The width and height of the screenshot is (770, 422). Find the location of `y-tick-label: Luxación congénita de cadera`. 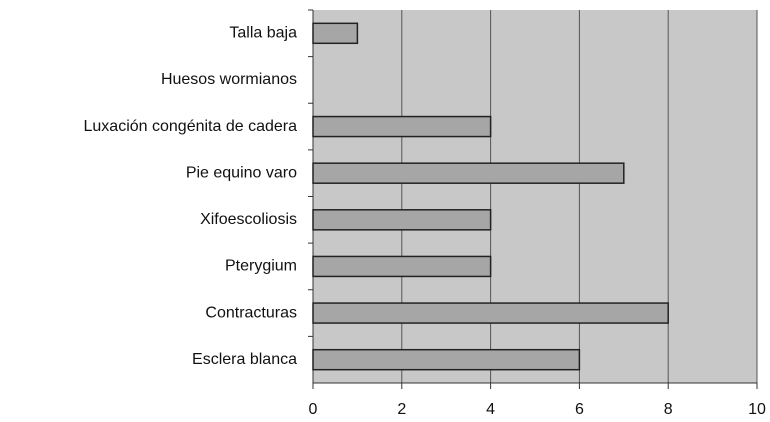

y-tick-label: Luxación congénita de cadera is located at coordinates (191, 126).